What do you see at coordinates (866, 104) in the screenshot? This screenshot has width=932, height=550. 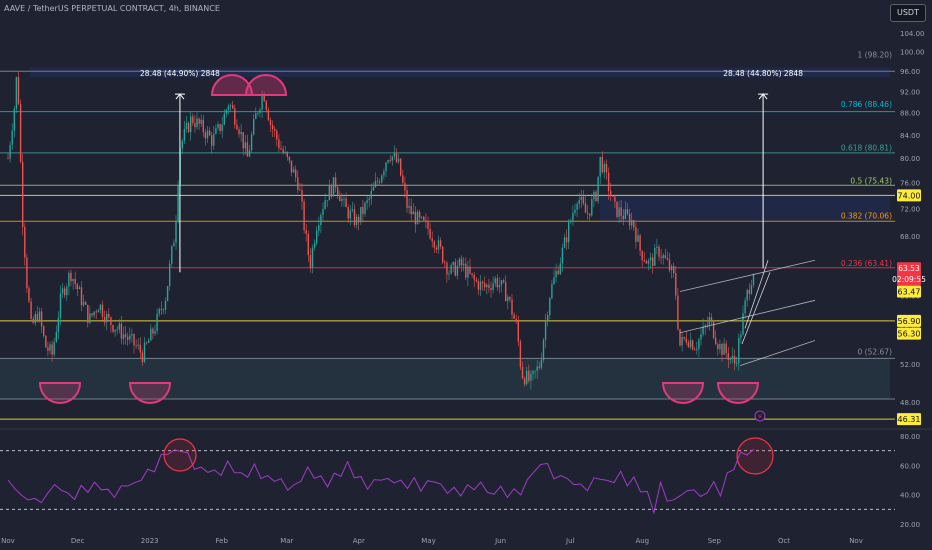 I see `fib-label-1: 0.786 (88.46)` at bounding box center [866, 104].